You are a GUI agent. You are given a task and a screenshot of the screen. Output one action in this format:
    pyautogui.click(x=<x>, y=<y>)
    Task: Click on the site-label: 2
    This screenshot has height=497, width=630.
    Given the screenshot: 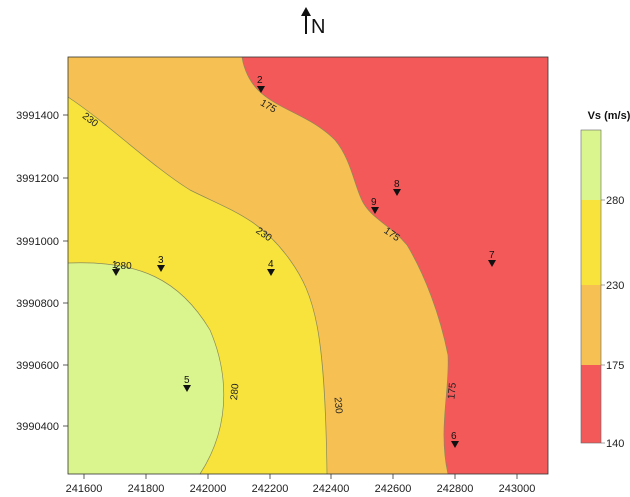 What is the action you would take?
    pyautogui.click(x=260, y=80)
    